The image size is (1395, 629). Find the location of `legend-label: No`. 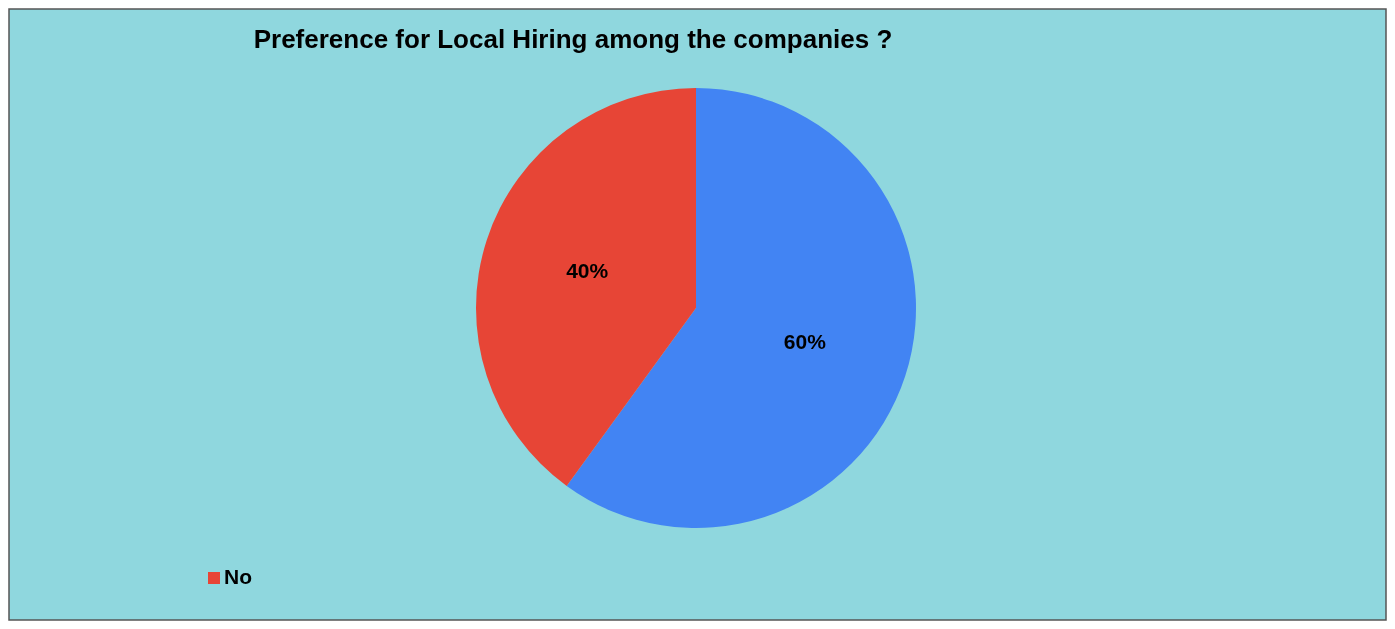

legend-label: No is located at coordinates (238, 576).